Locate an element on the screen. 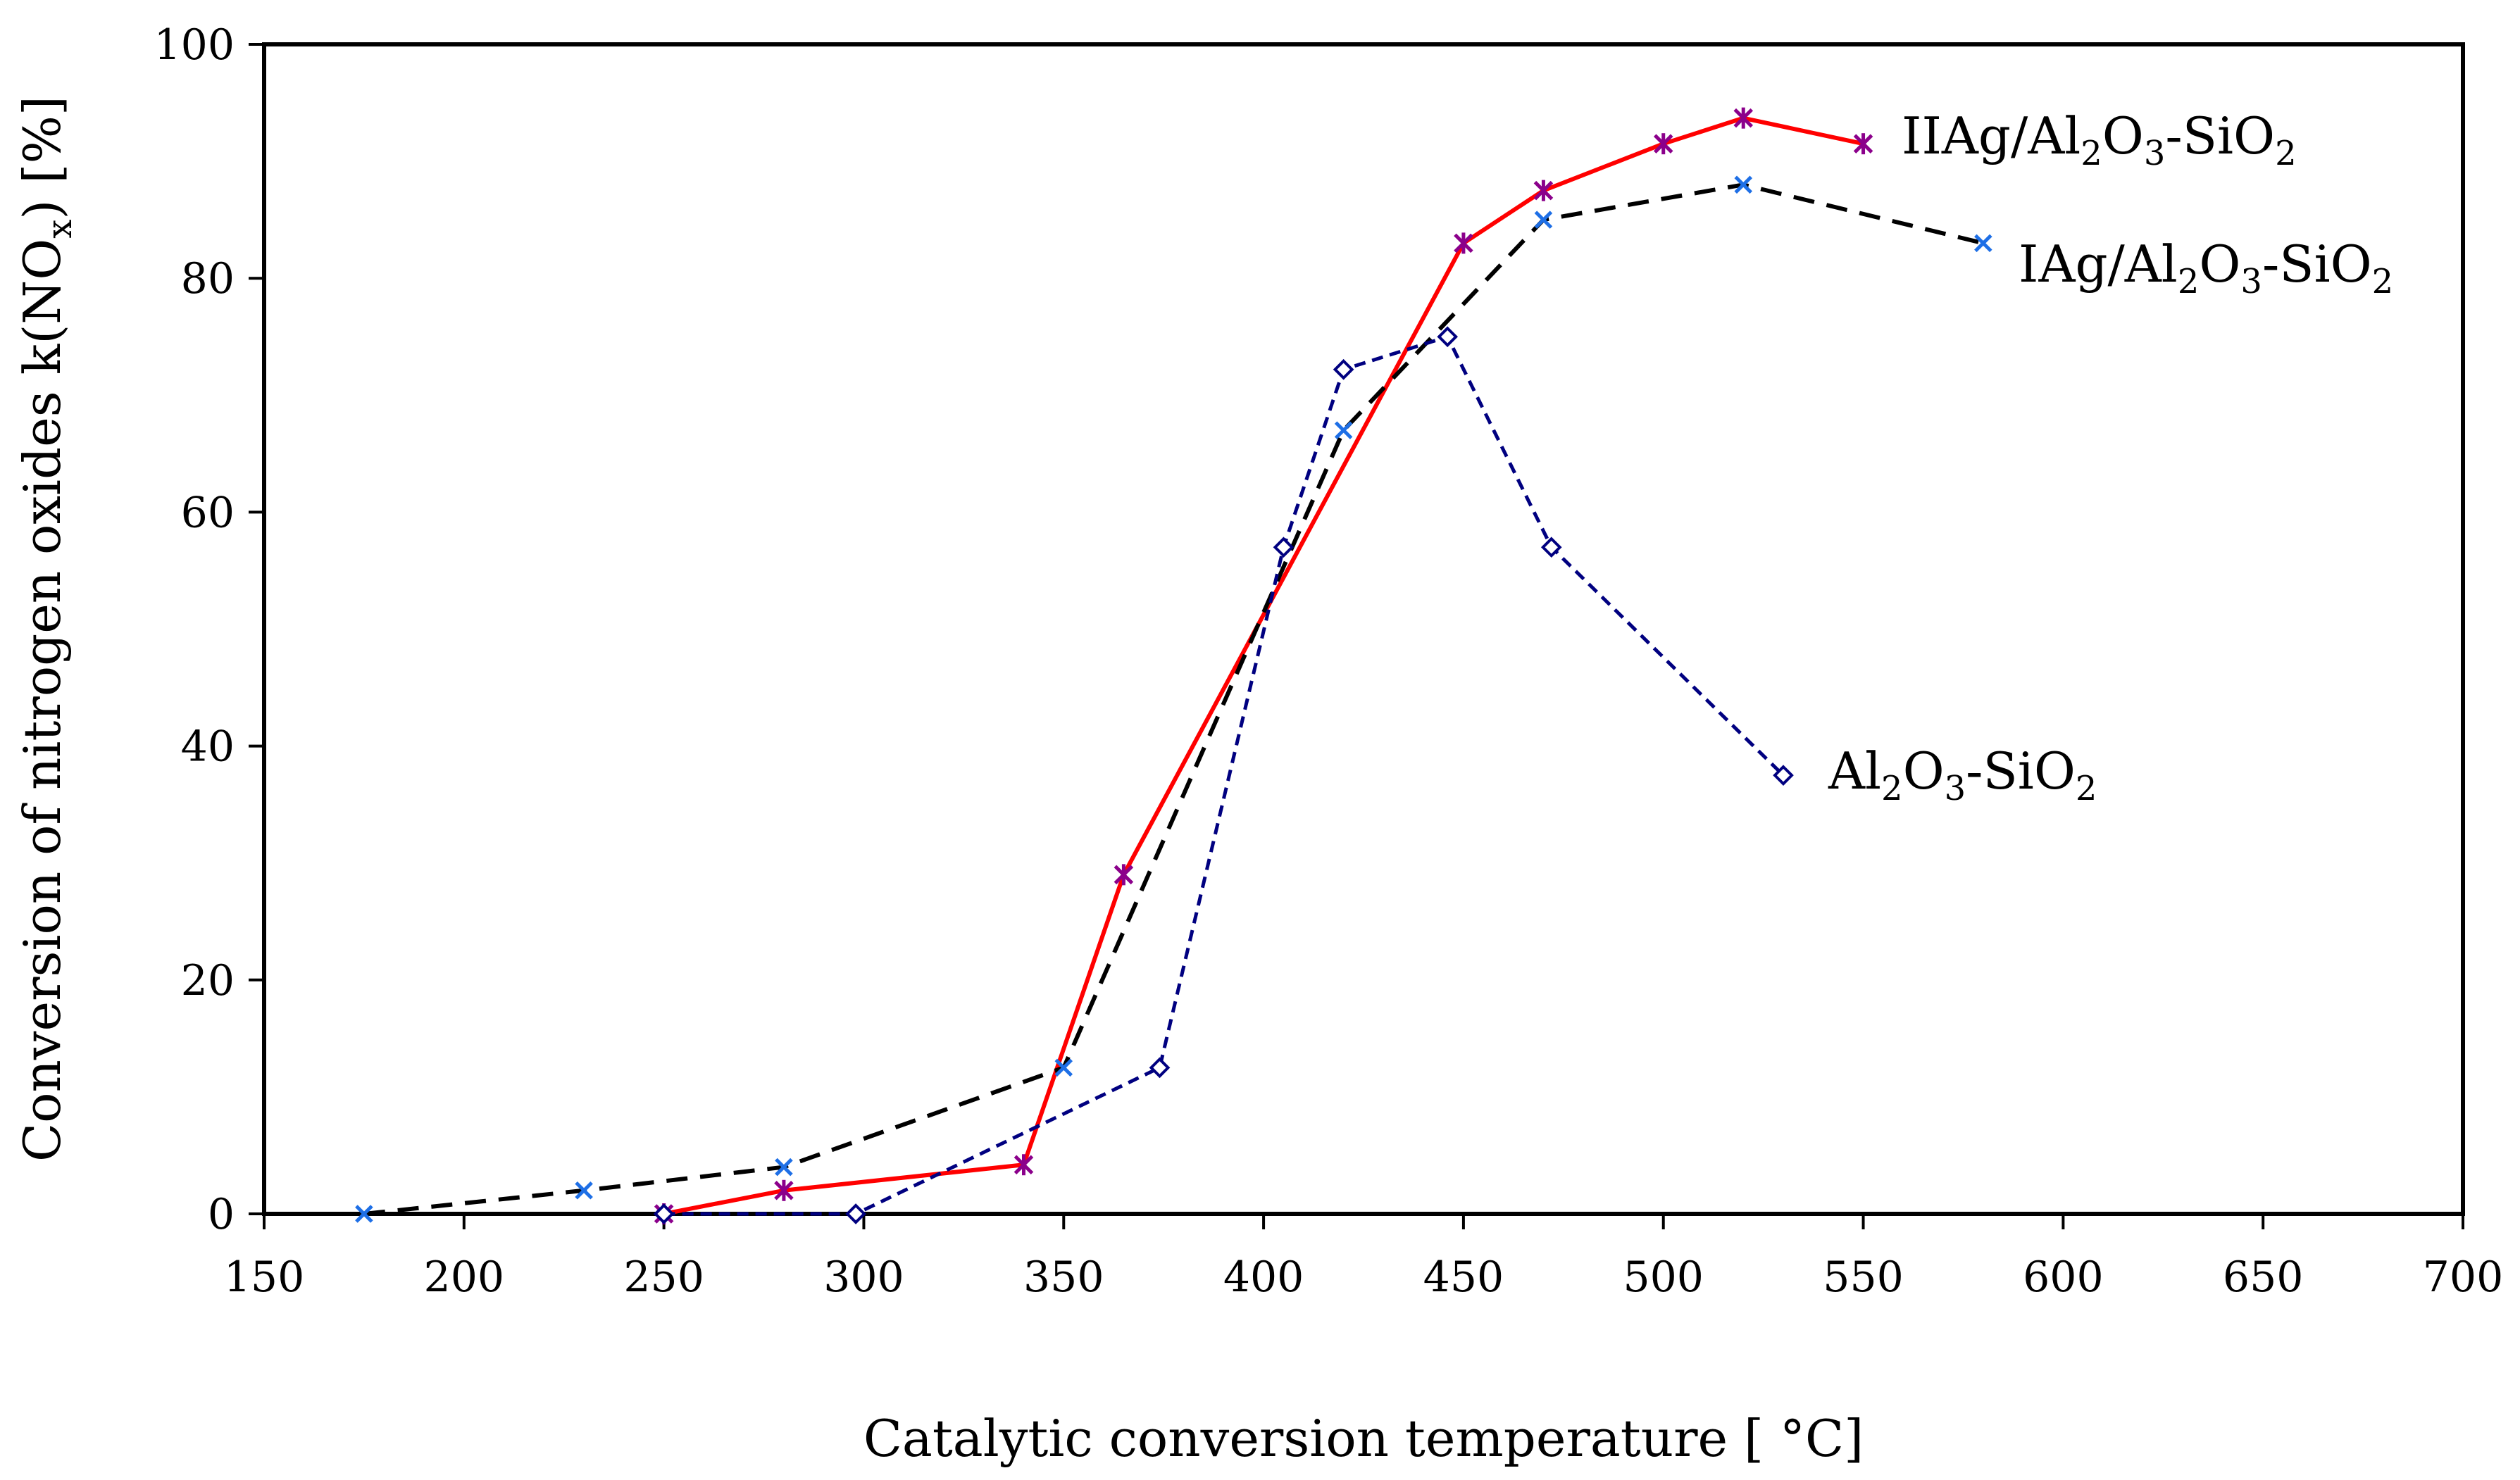 This screenshot has width=2520, height=1480. y-tick-label: 0 is located at coordinates (222, 1215).